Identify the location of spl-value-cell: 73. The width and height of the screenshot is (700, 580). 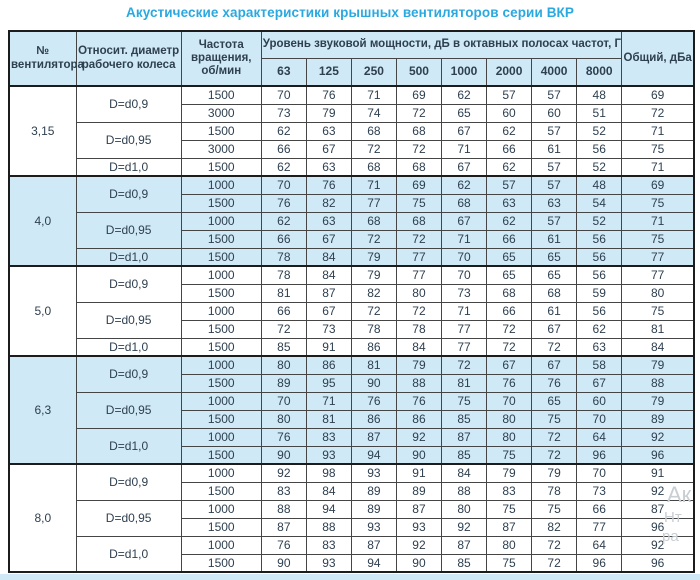
(328, 329).